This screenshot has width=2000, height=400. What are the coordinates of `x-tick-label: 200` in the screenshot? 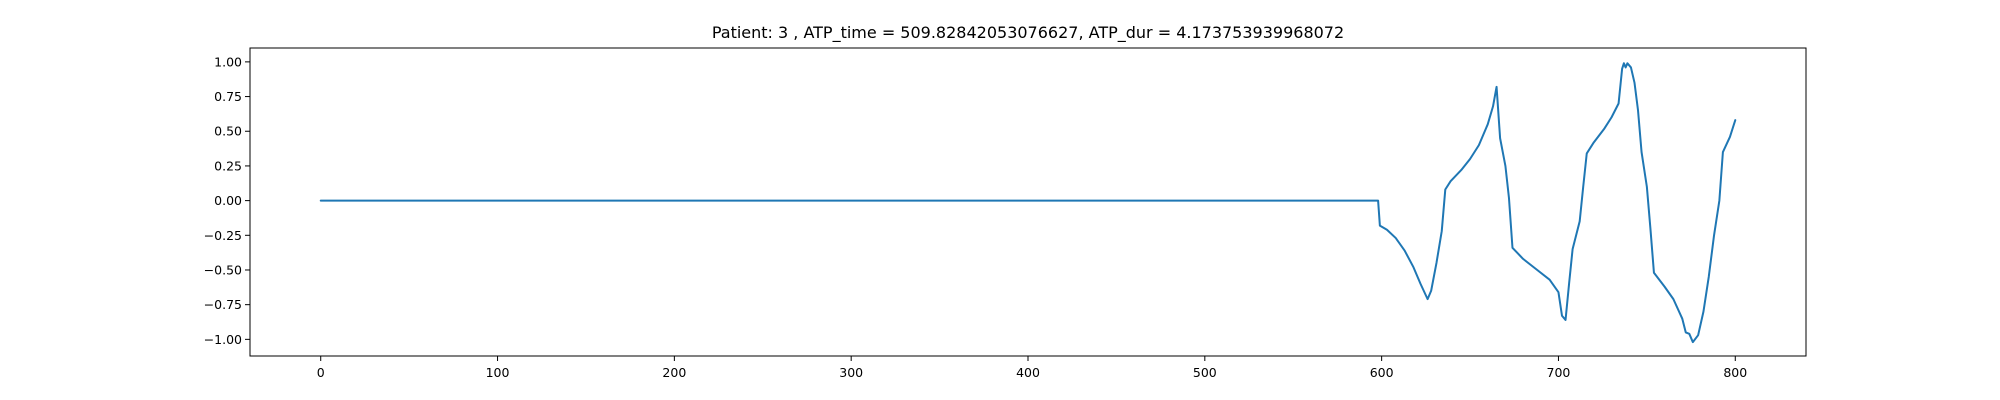 It's located at (674, 372).